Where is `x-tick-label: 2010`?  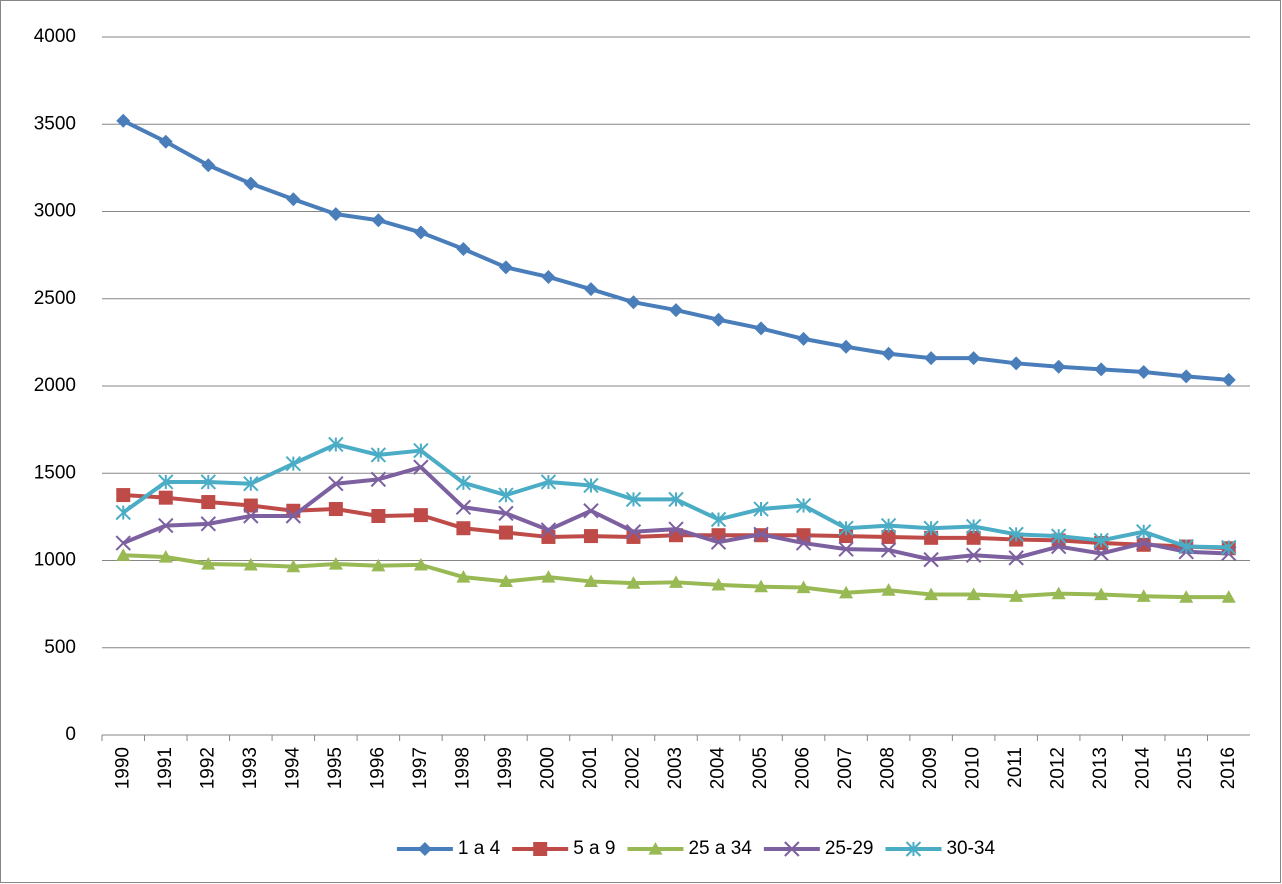 x-tick-label: 2010 is located at coordinates (973, 768).